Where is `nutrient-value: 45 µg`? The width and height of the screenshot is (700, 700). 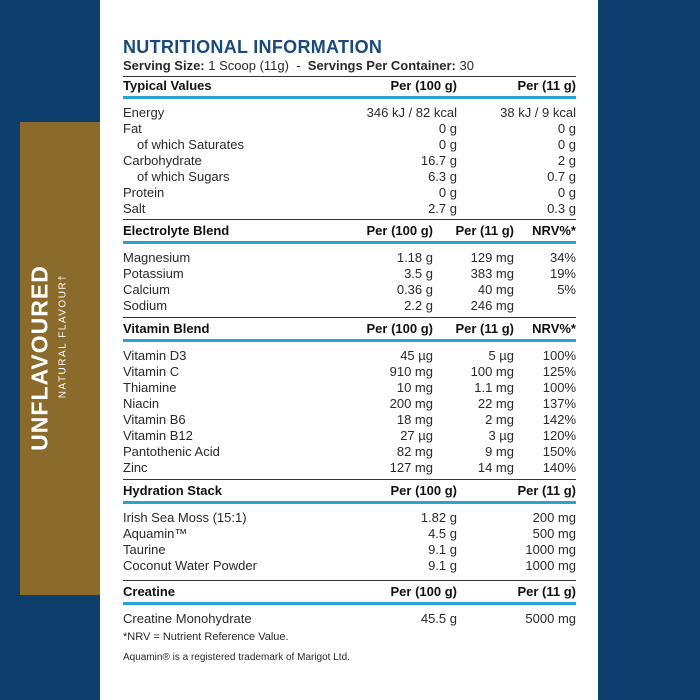 nutrient-value: 45 µg is located at coordinates (416, 355).